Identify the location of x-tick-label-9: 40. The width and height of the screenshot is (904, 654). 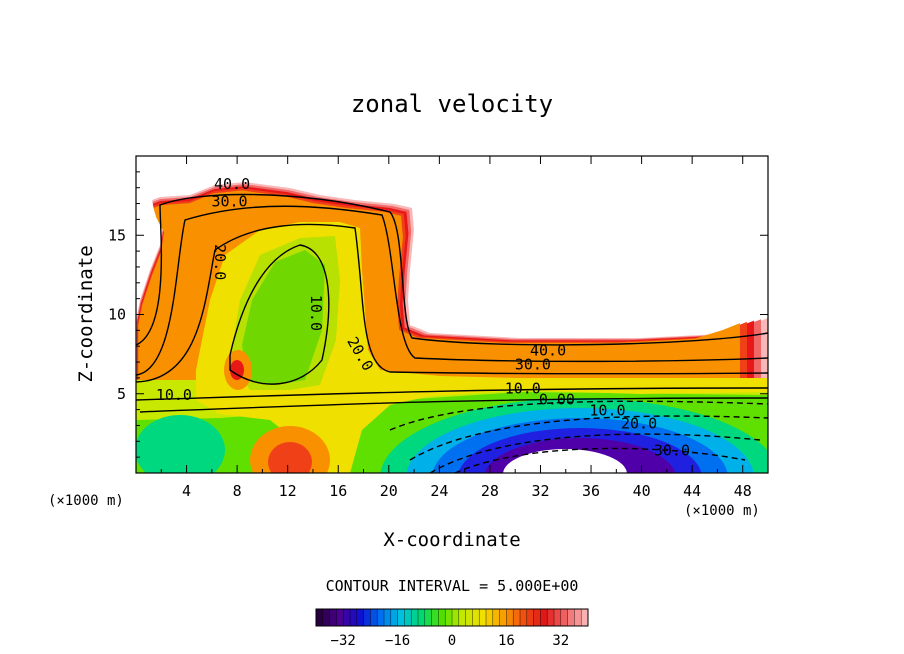
(642, 491).